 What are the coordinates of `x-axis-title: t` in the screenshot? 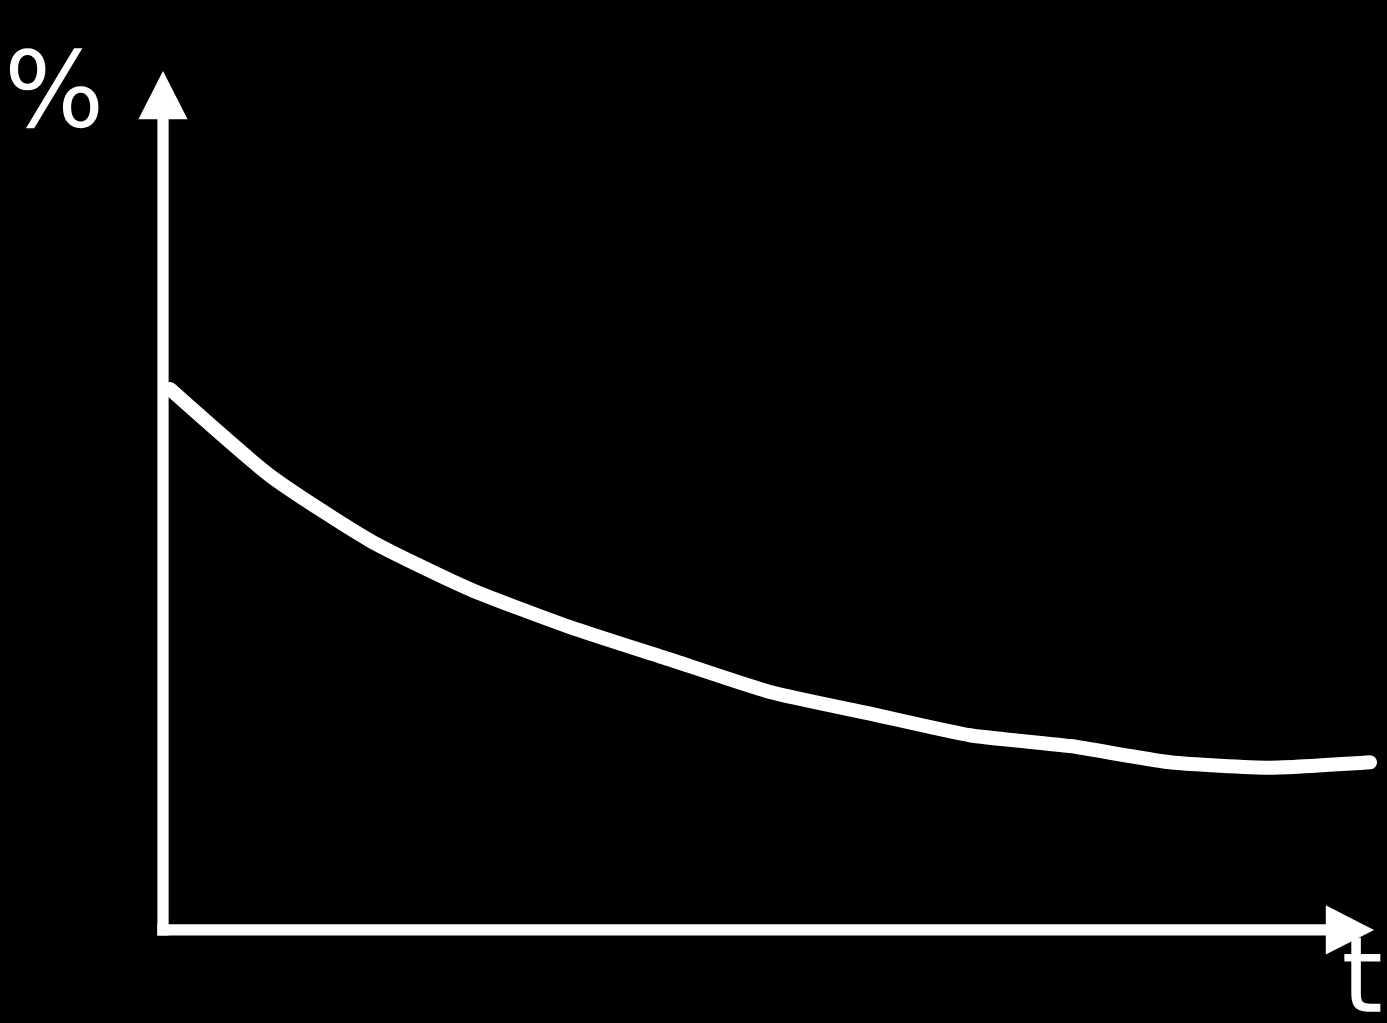 It's located at (1362, 974).